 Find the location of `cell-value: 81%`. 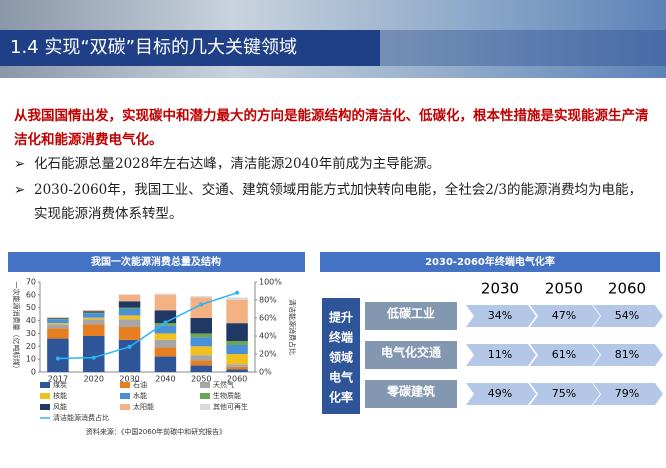

cell-value: 81% is located at coordinates (627, 354).